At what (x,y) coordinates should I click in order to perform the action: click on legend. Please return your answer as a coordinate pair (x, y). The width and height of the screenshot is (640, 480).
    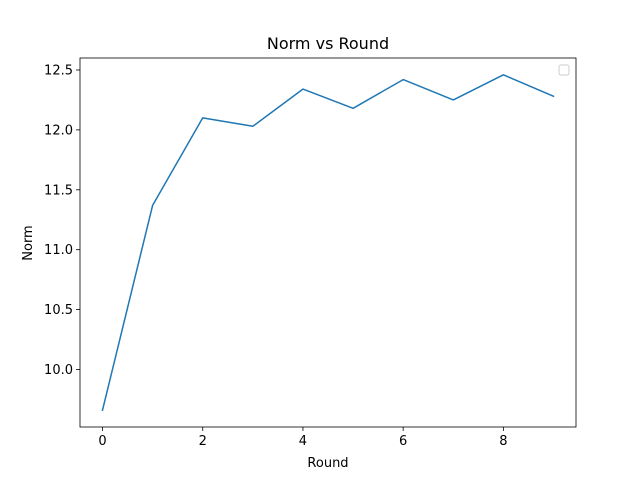
    Looking at the image, I should click on (564, 70).